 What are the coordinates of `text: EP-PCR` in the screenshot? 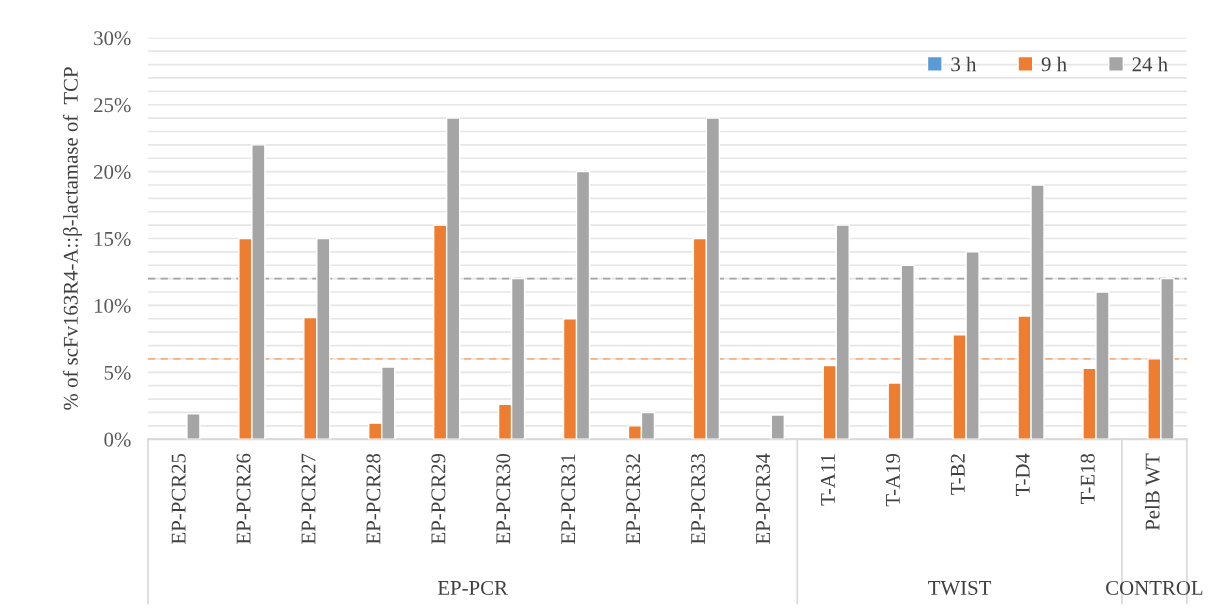 It's located at (472, 587).